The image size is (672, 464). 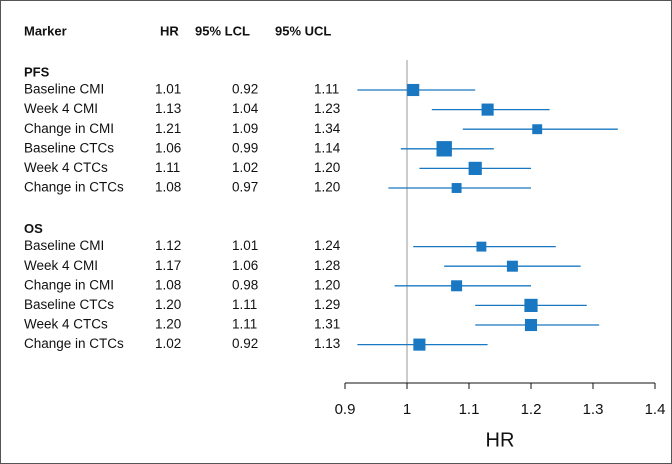 I want to click on value-label: 1.12, so click(x=168, y=245).